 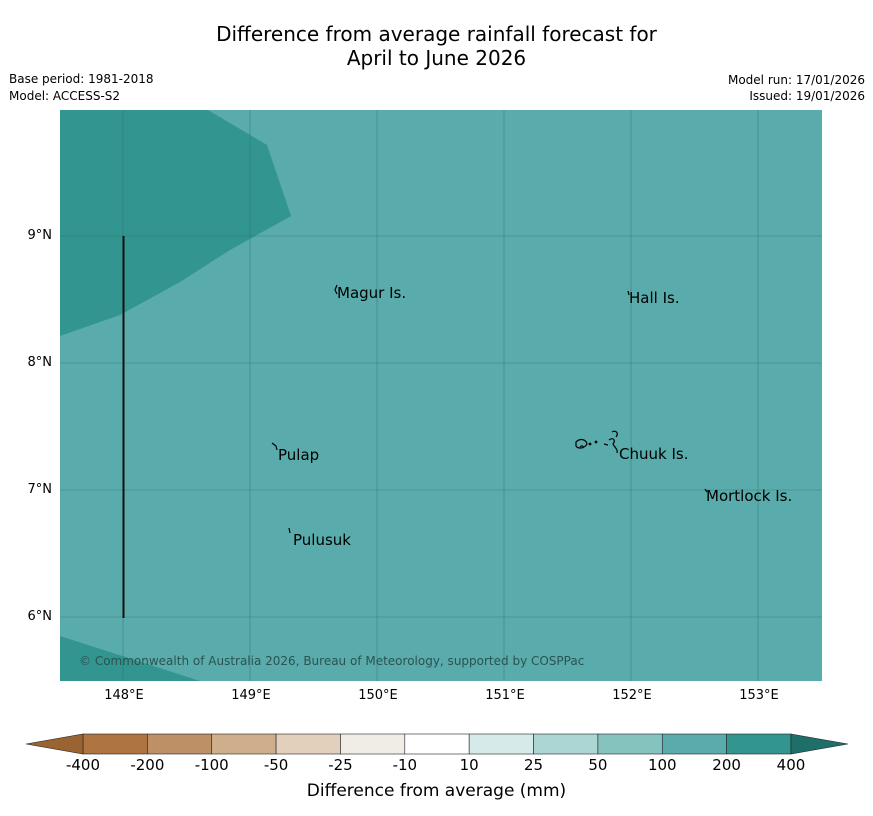 What do you see at coordinates (175, 223) in the screenshot?
I see `wetter-zone-northwest` at bounding box center [175, 223].